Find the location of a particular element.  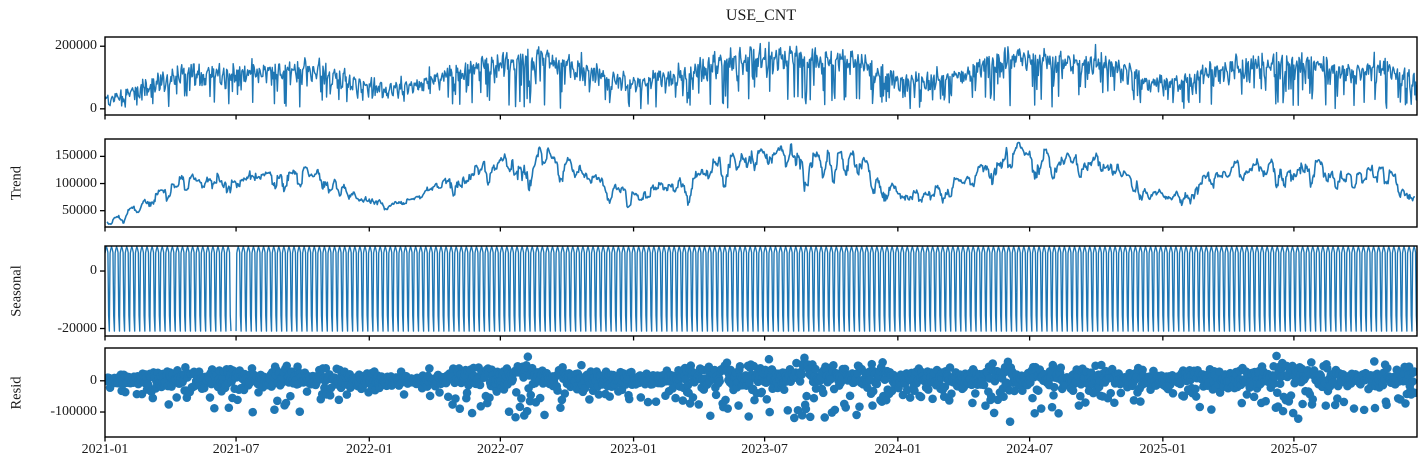

panel-resid is located at coordinates (761, 389).